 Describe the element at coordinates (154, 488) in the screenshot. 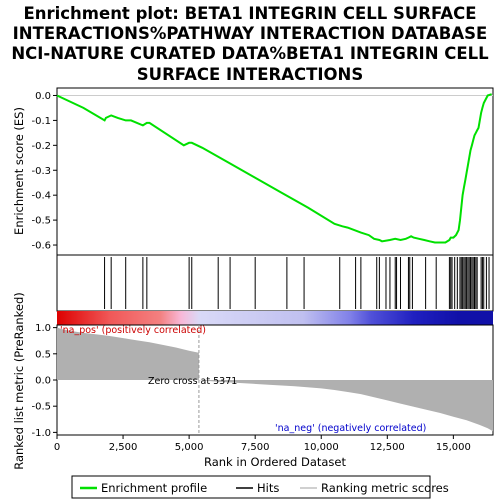

I see `legend-enrichment-label: Enrichment profile` at that location.